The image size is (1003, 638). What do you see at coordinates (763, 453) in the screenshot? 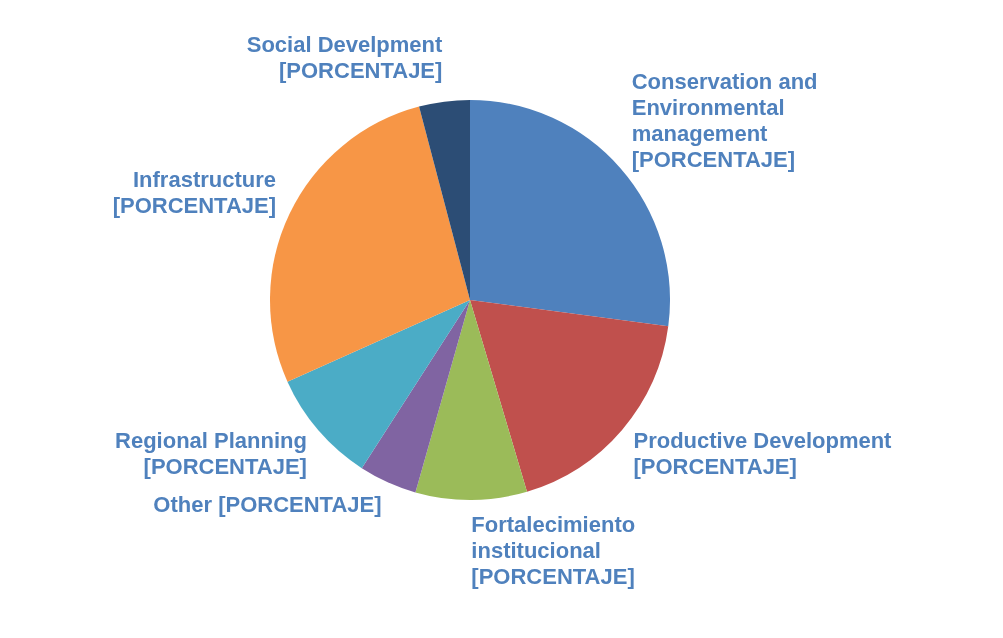
I see `slice-label: Productive Development [PORCENTAJE]` at bounding box center [763, 453].